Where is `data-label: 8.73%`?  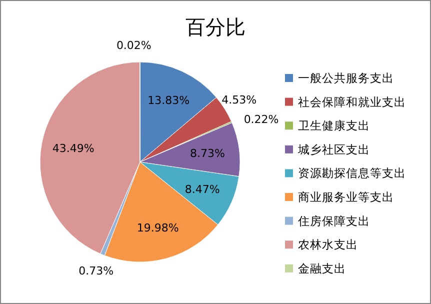 data-label: 8.73% is located at coordinates (207, 153).